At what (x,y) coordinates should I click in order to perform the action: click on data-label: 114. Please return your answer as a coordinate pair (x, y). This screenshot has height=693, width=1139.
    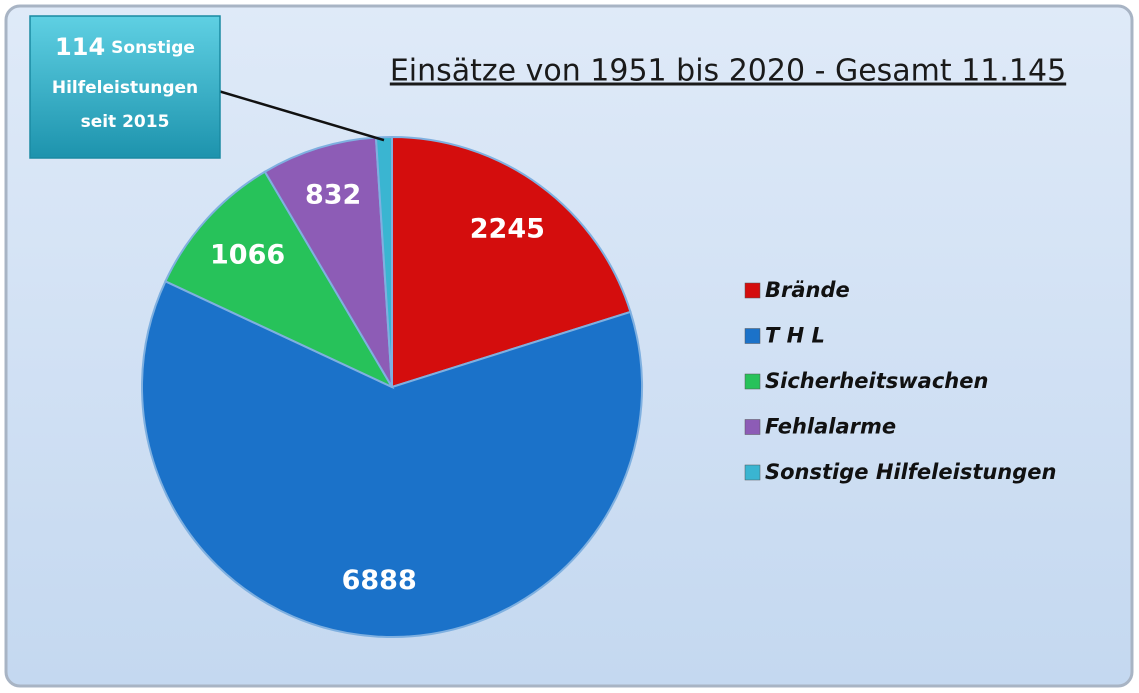
    Looking at the image, I should click on (80, 47).